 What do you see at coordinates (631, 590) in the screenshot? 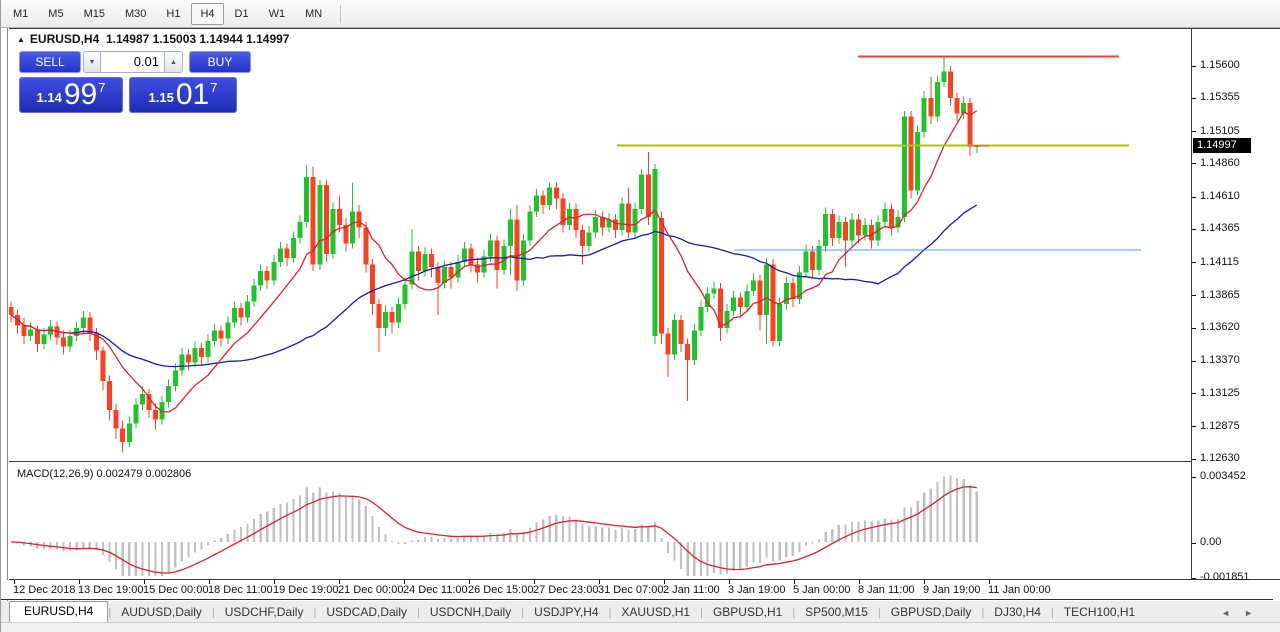
I see `time-axis-label: 31 Dec 07:00` at bounding box center [631, 590].